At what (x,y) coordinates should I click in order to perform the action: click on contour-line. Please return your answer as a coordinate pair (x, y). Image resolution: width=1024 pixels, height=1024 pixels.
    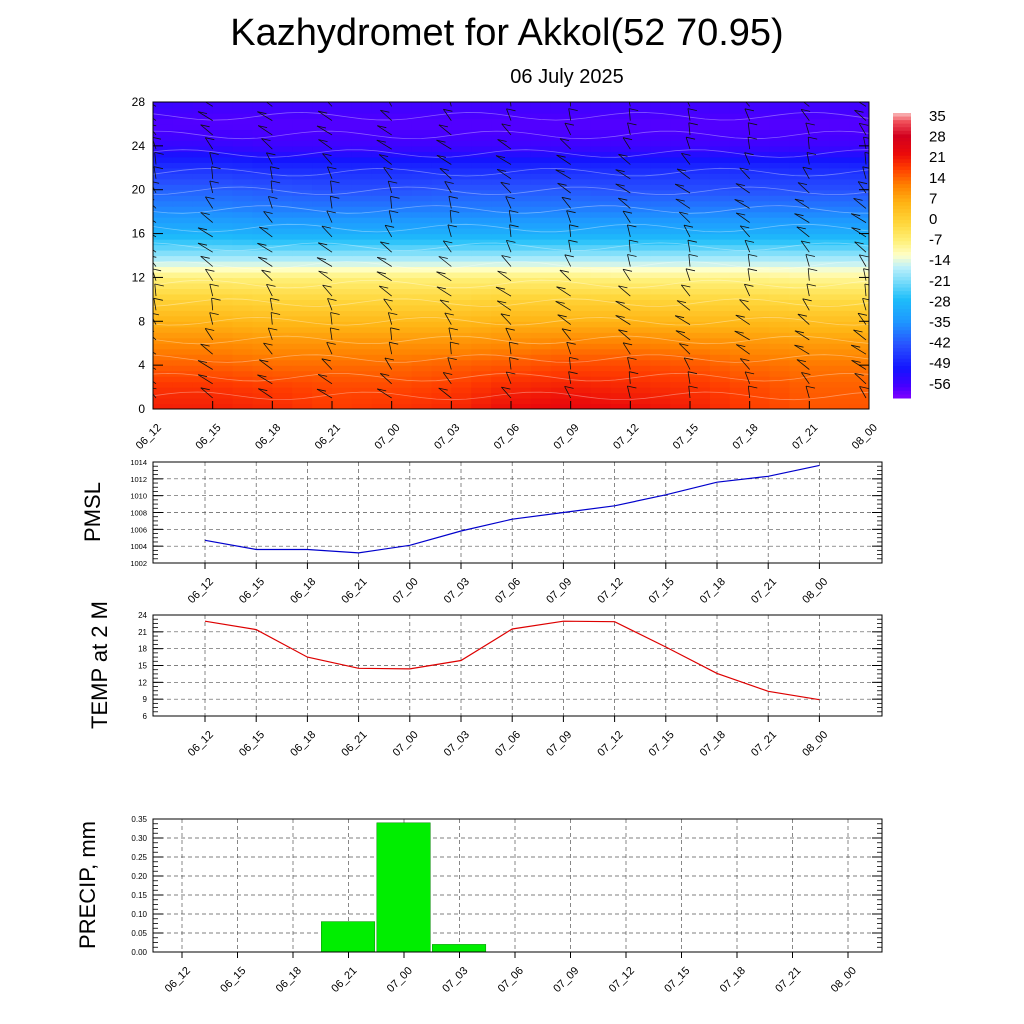
    Looking at the image, I should click on (511, 340).